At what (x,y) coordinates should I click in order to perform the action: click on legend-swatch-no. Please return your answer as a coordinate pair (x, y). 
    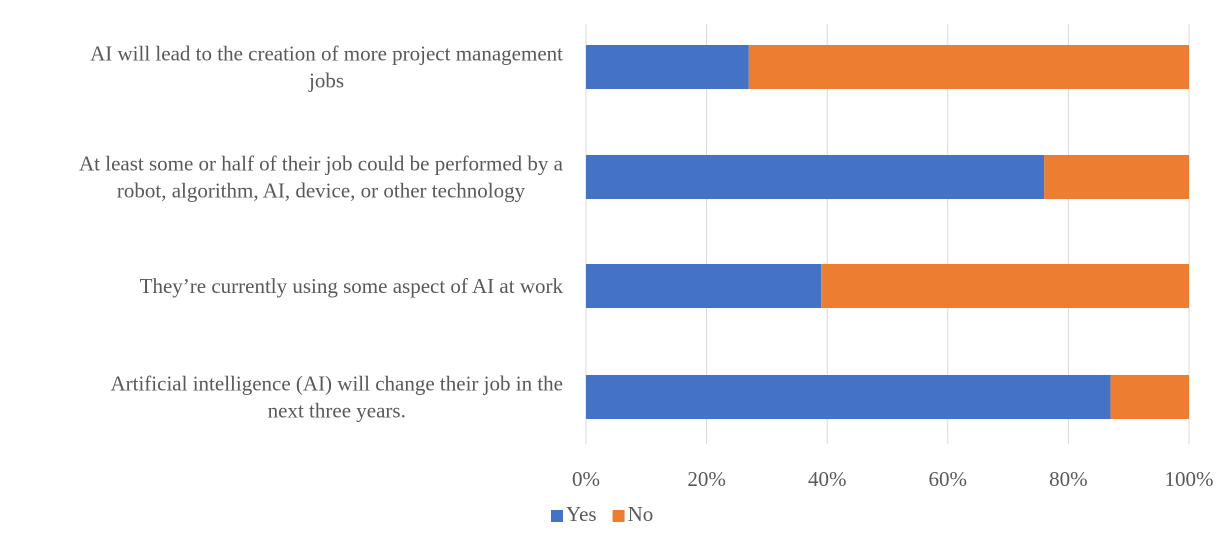
    Looking at the image, I should click on (618, 516).